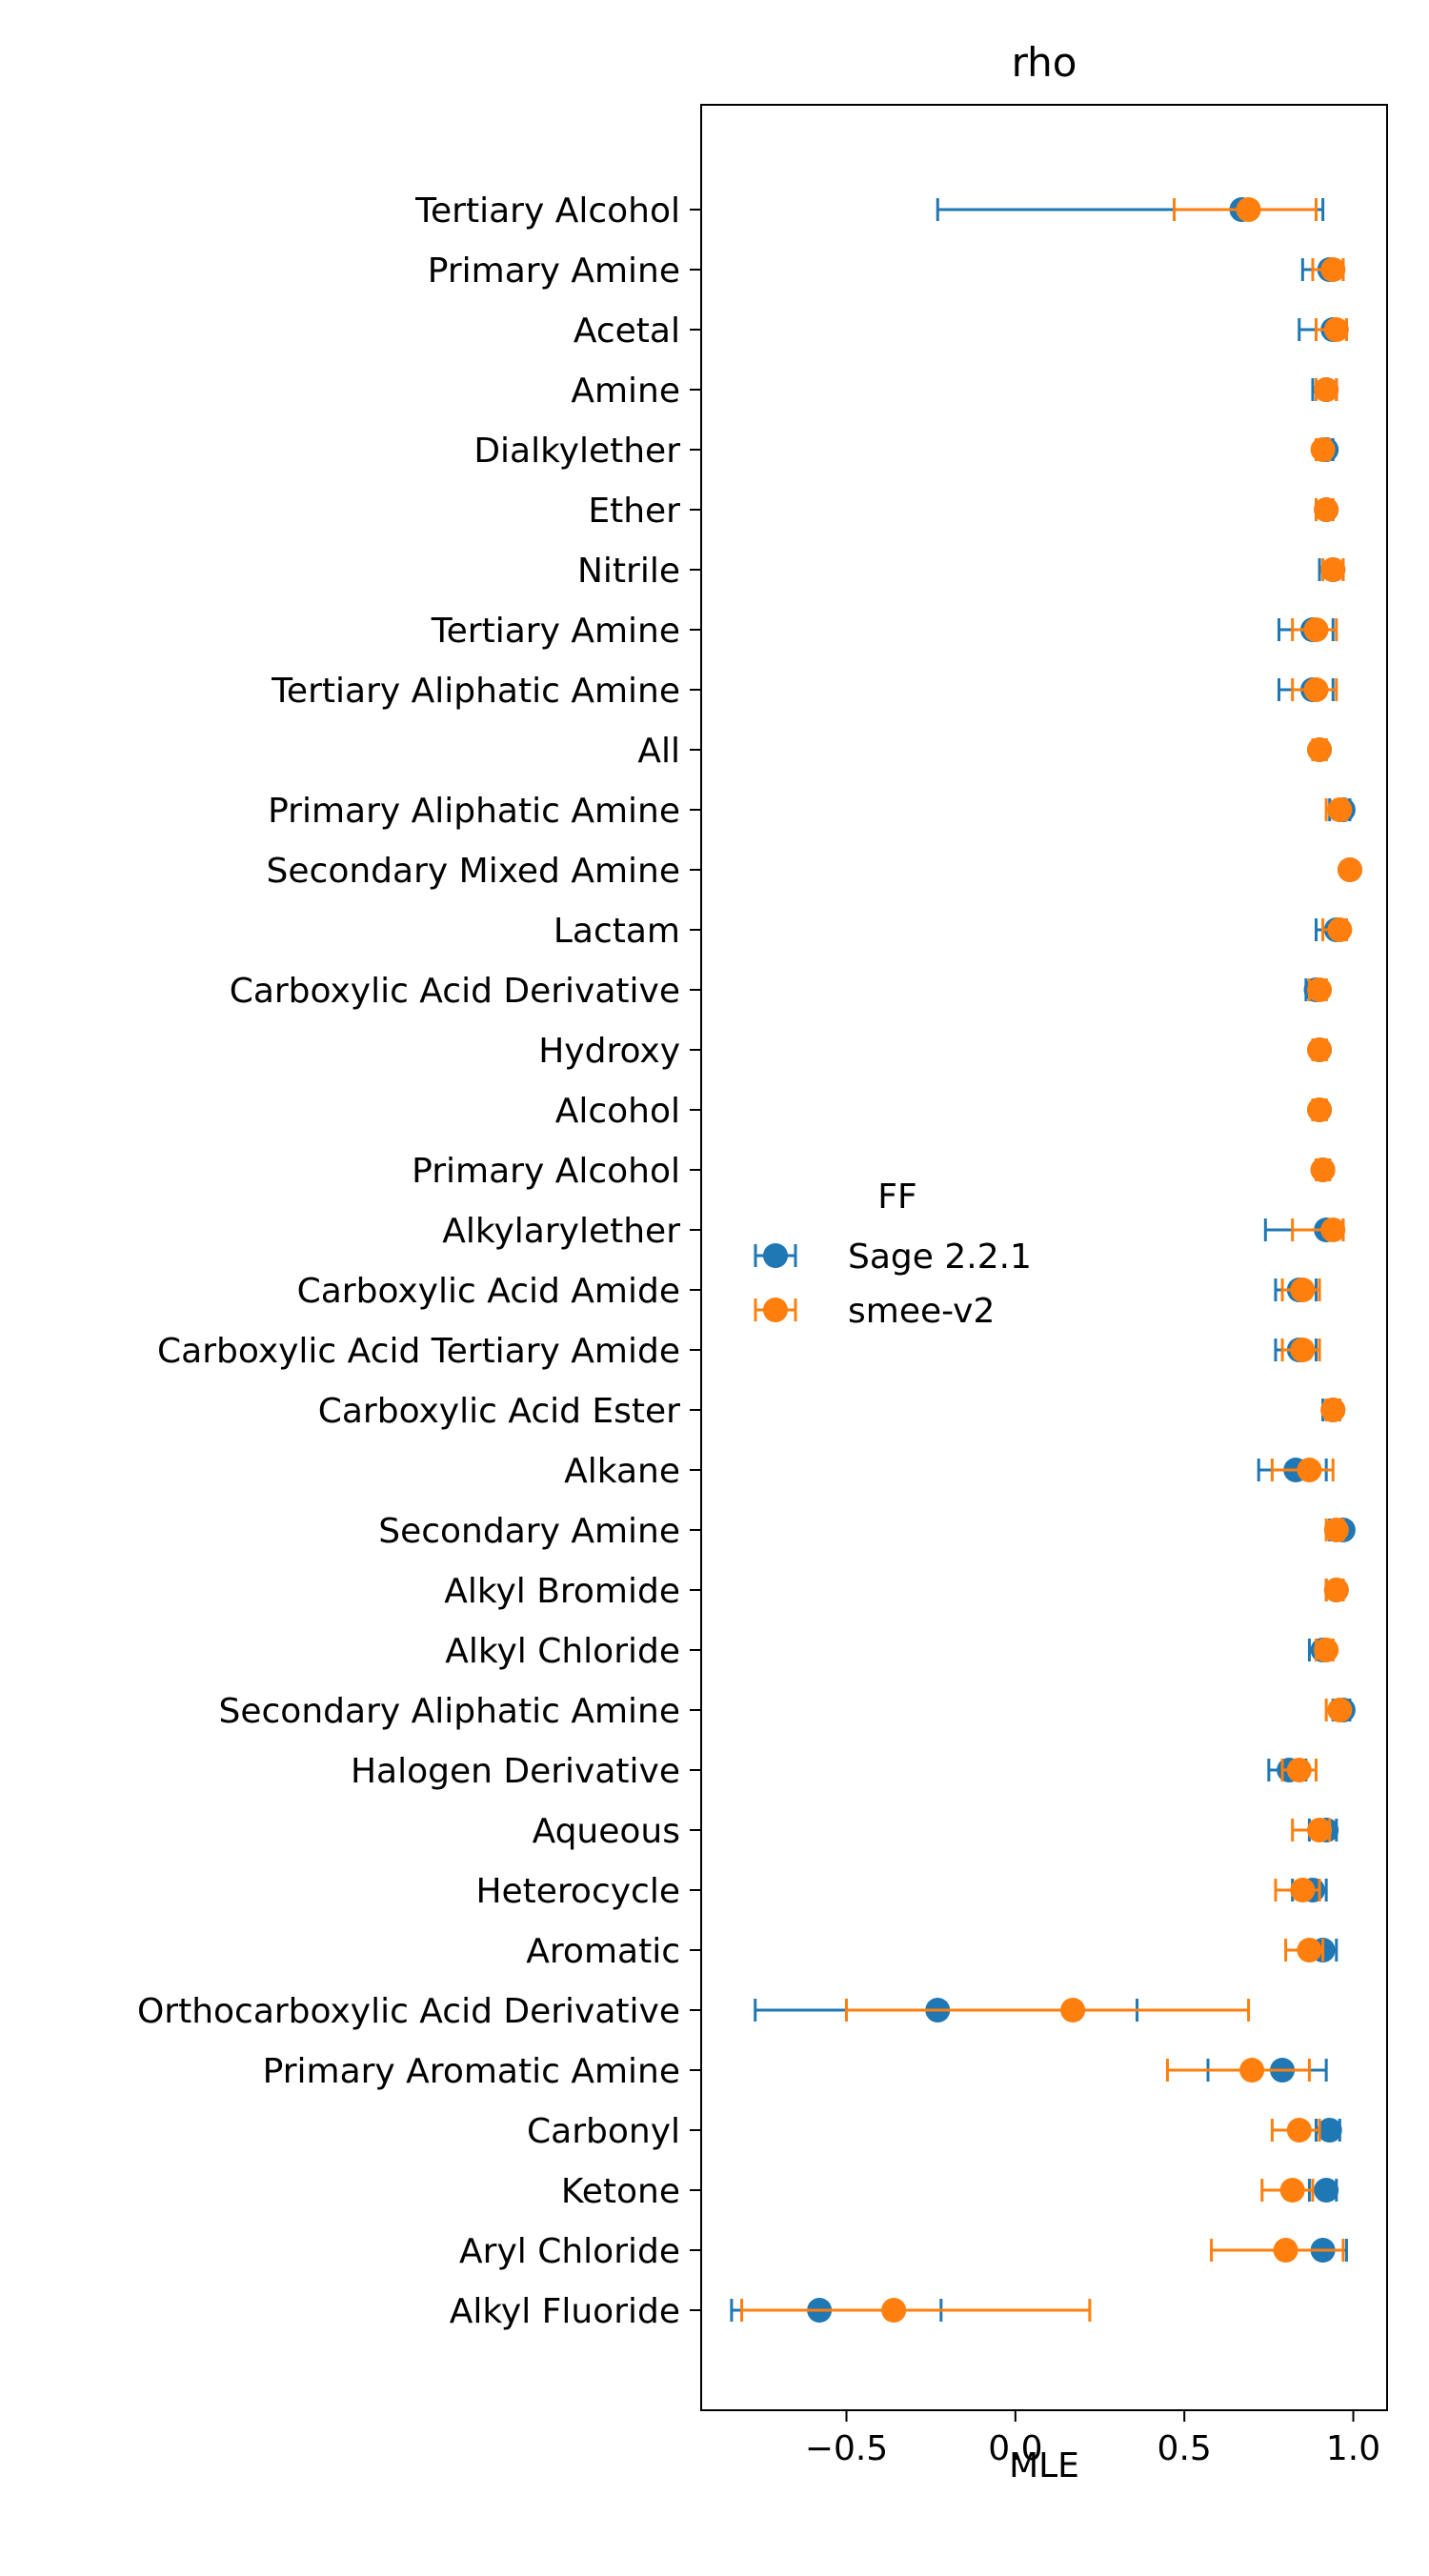  Describe the element at coordinates (455, 991) in the screenshot. I see `y-tick-label: Carboxylic Acid Derivative` at that location.